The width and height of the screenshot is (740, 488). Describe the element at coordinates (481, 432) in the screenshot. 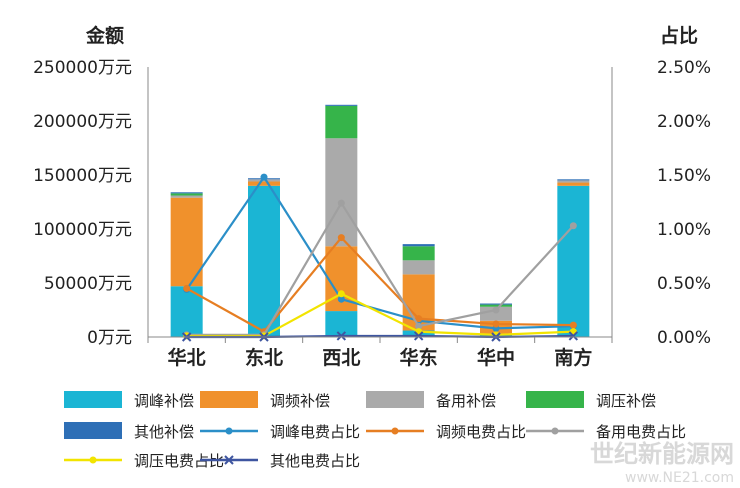

I see `legend-label: 调频电费占比` at that location.